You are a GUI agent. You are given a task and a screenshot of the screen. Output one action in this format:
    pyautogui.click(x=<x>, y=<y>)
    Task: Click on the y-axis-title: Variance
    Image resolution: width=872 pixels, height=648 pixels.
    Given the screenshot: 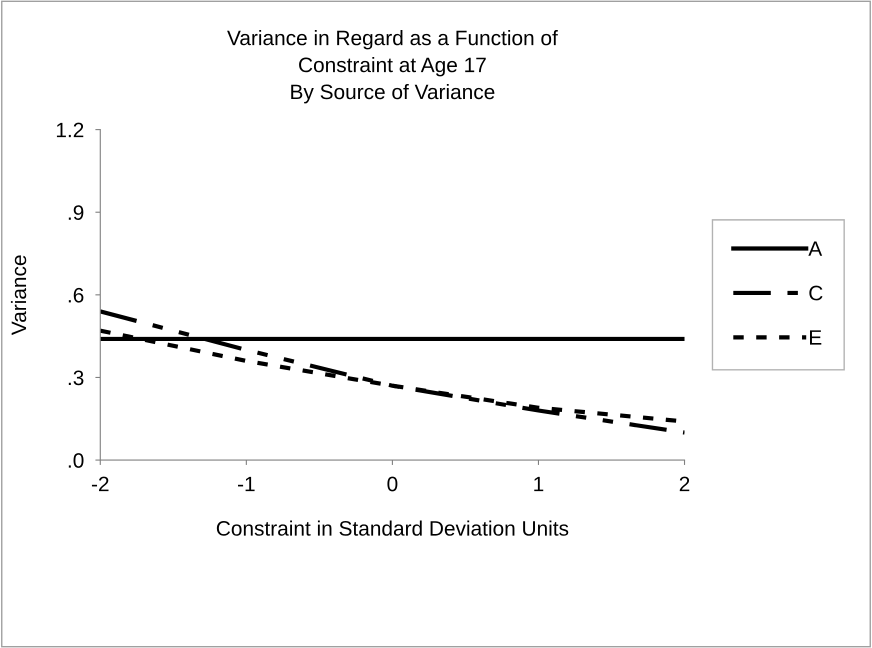 What is the action you would take?
    pyautogui.click(x=18, y=295)
    